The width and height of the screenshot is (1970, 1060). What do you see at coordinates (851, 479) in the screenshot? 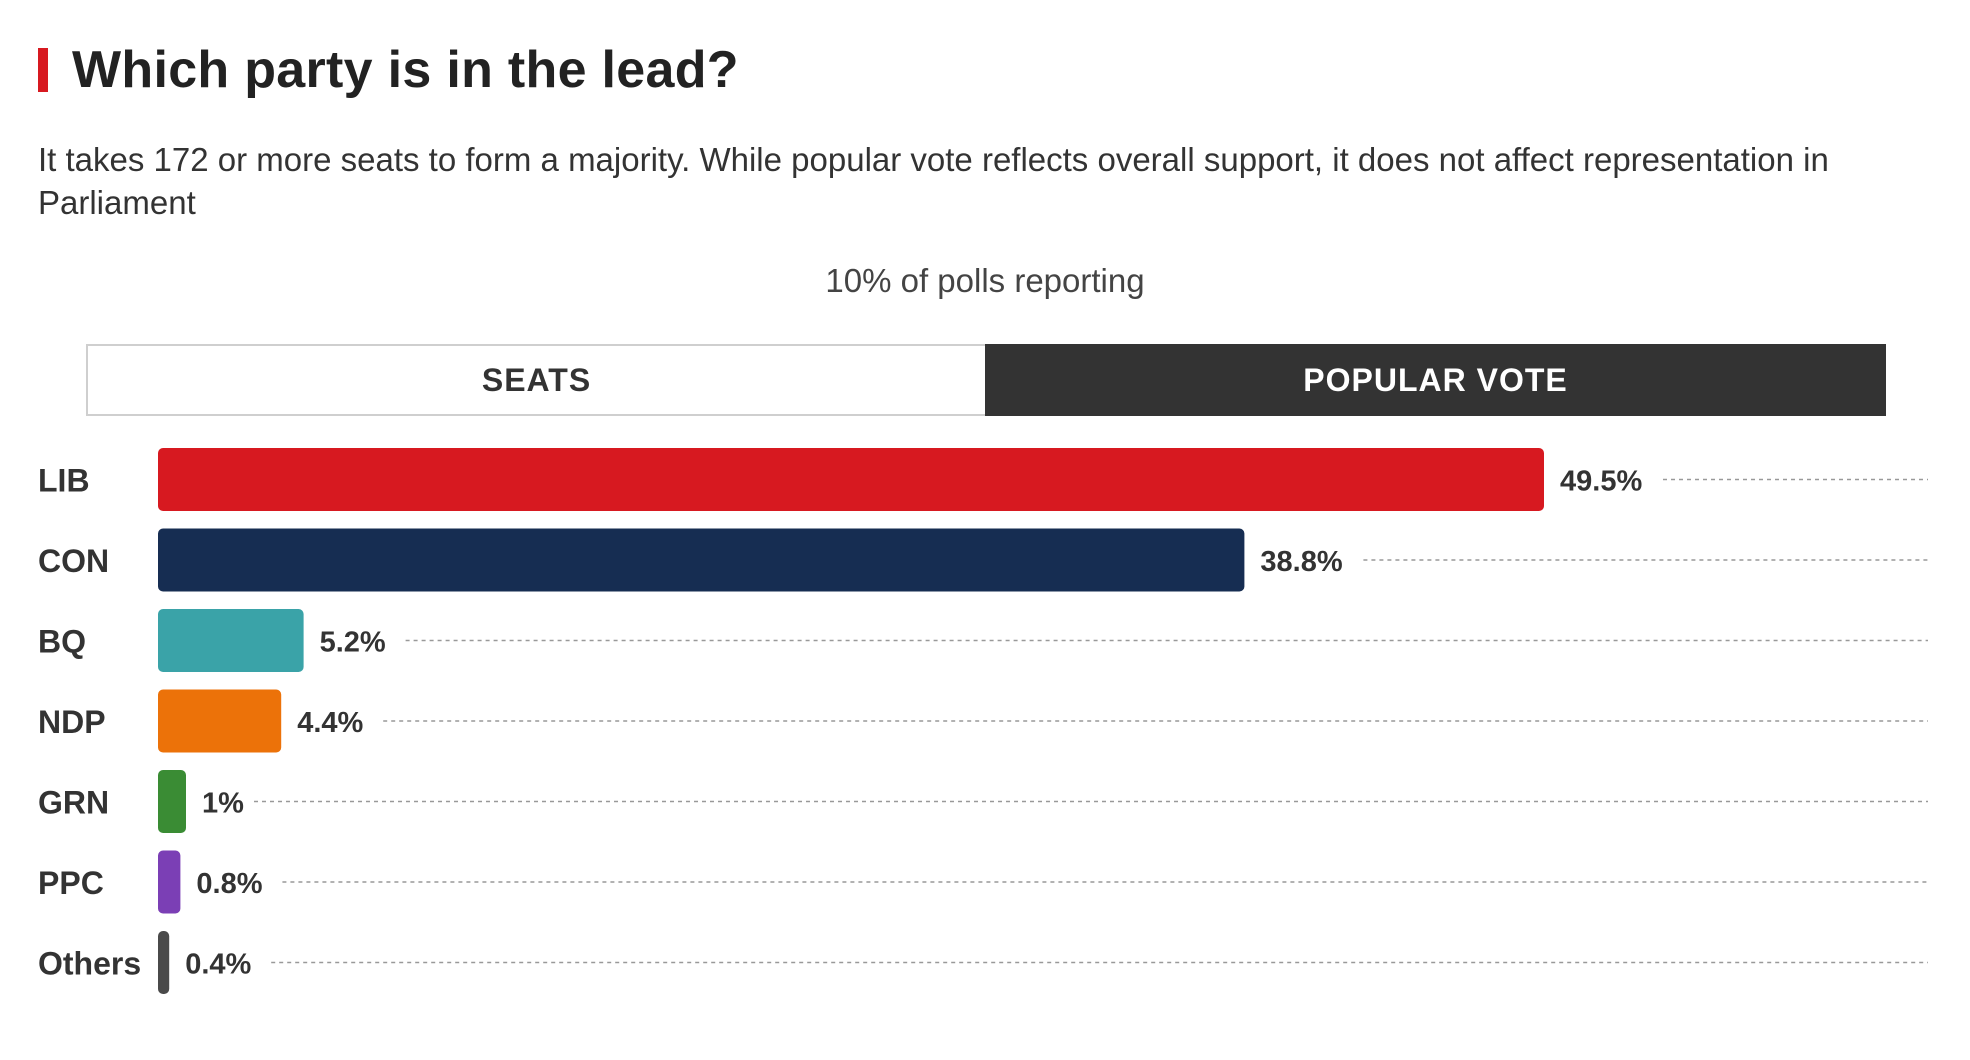
I see `bar-lib` at bounding box center [851, 479].